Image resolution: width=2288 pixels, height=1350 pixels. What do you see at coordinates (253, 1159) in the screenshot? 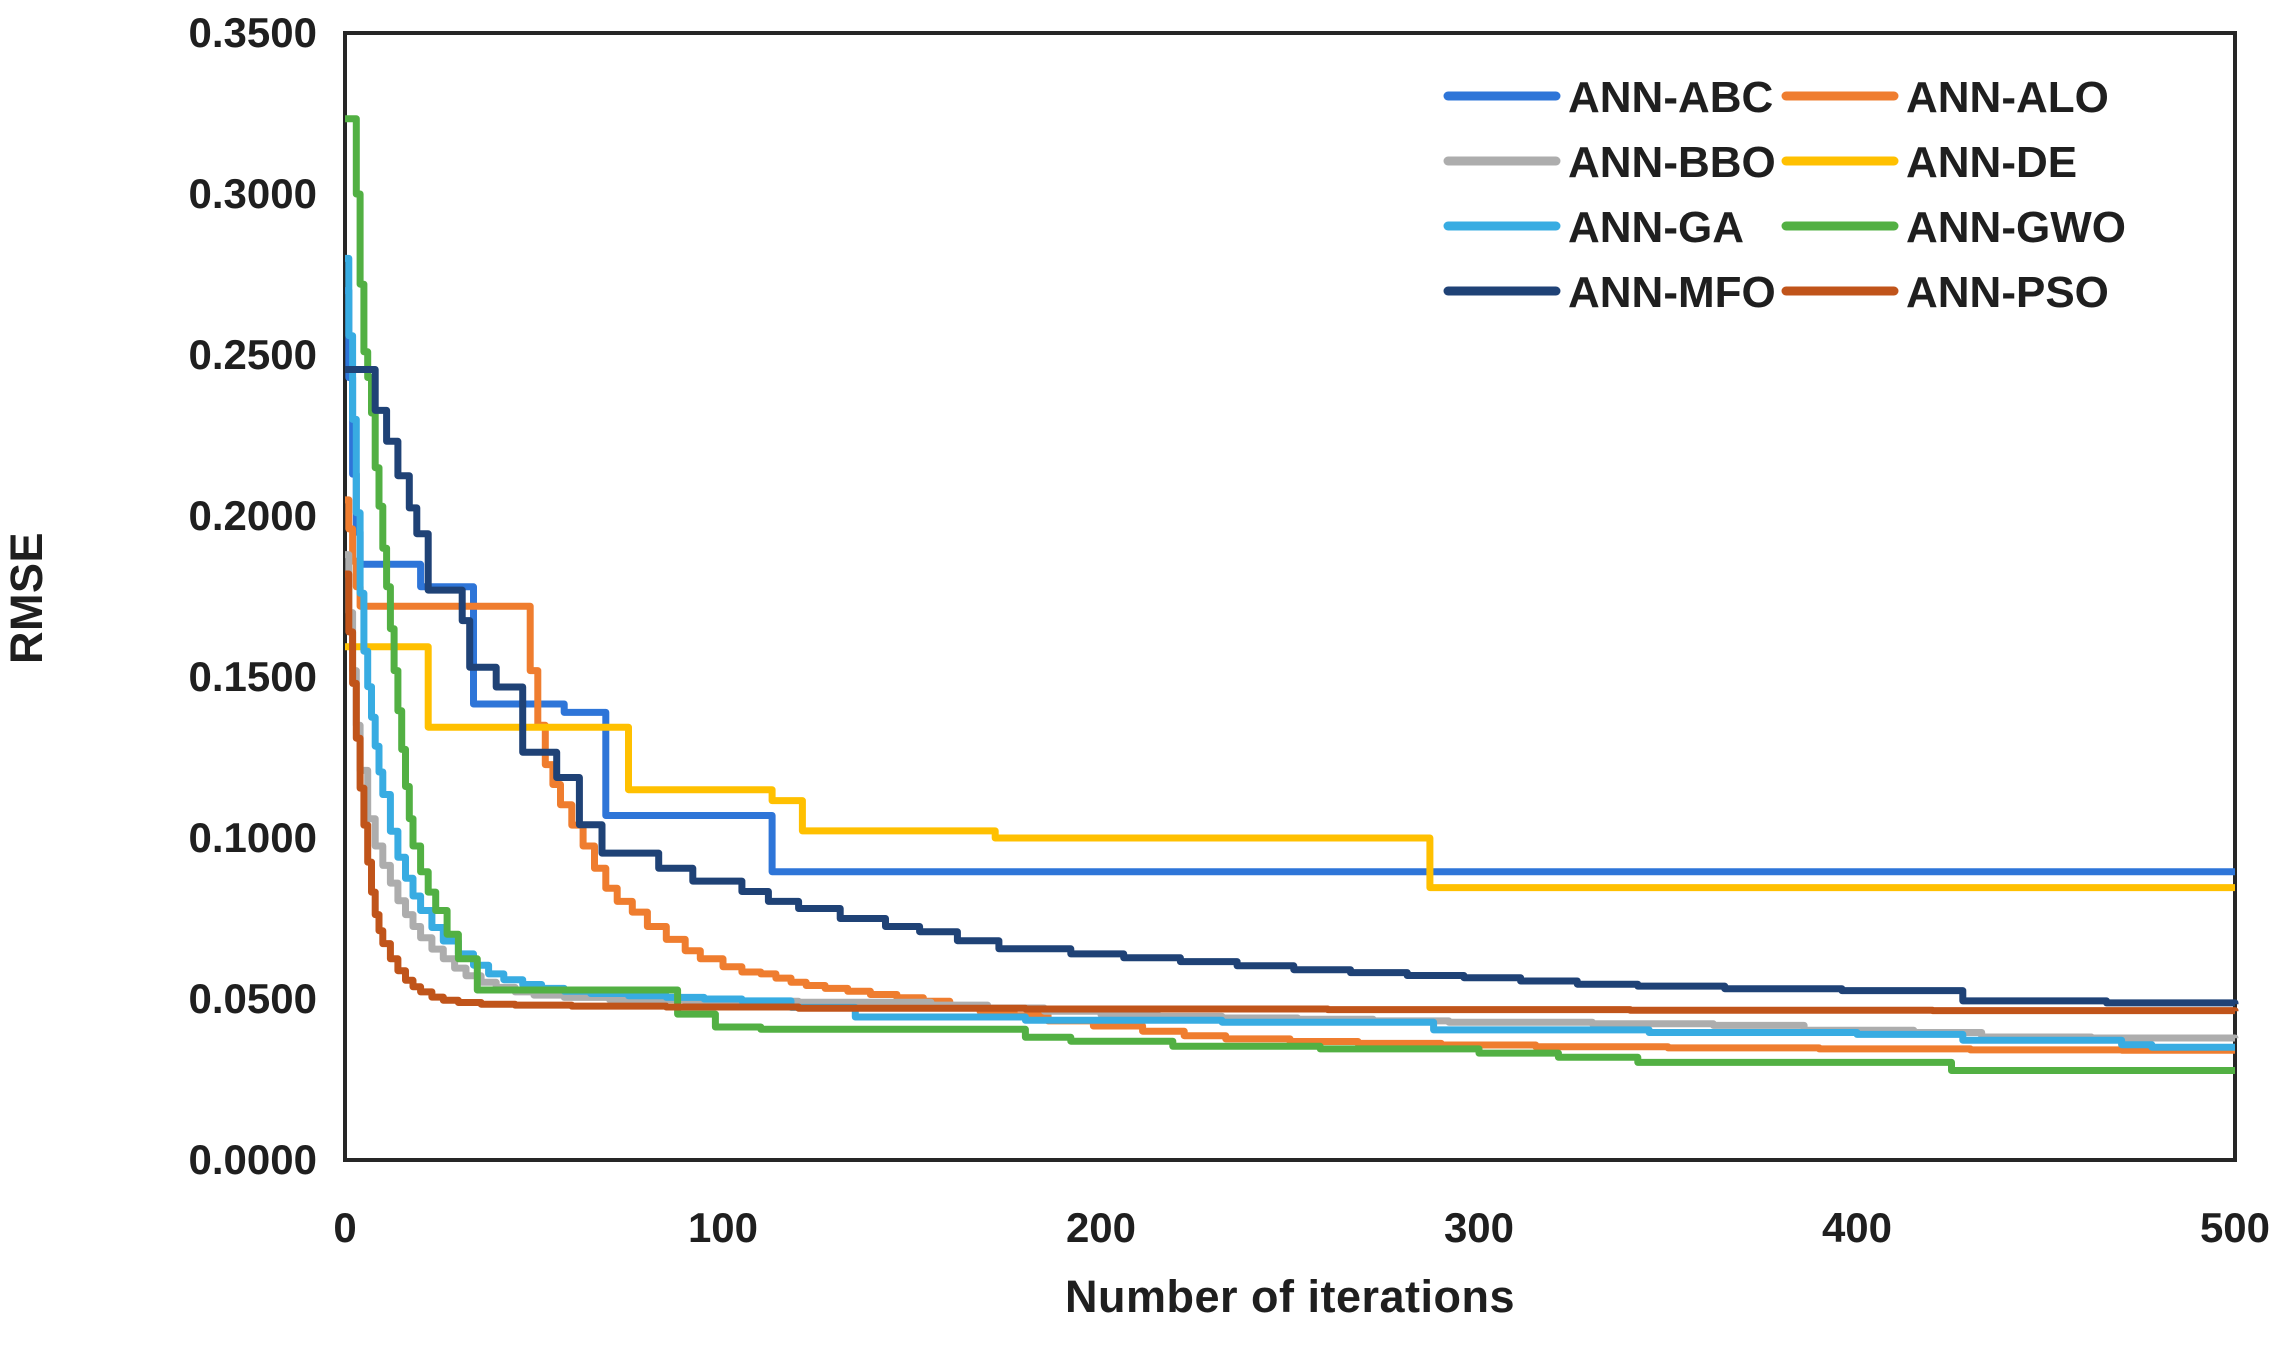
I see `y-tick-label: 0.0000` at bounding box center [253, 1159].